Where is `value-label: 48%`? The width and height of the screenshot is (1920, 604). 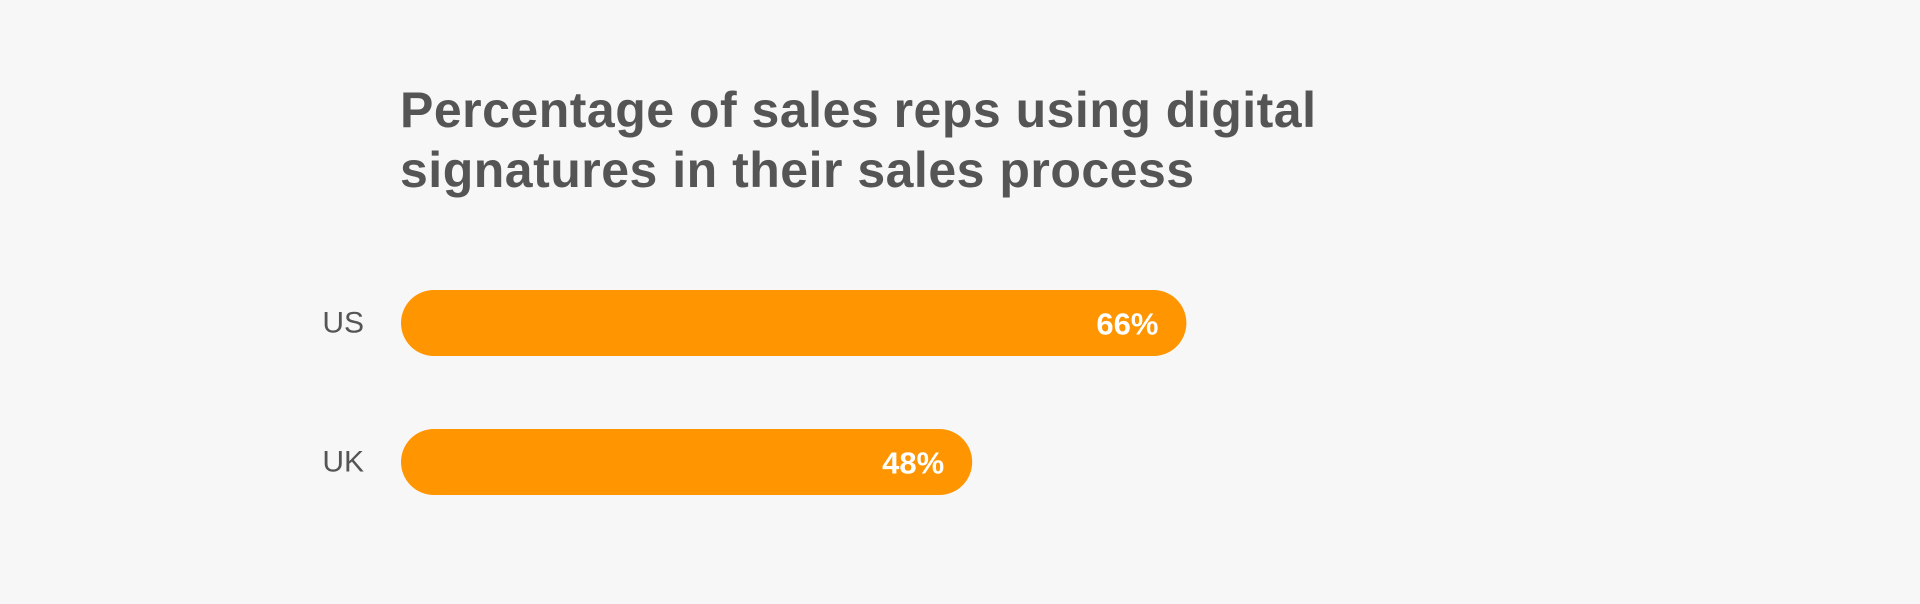 value-label: 48% is located at coordinates (913, 463).